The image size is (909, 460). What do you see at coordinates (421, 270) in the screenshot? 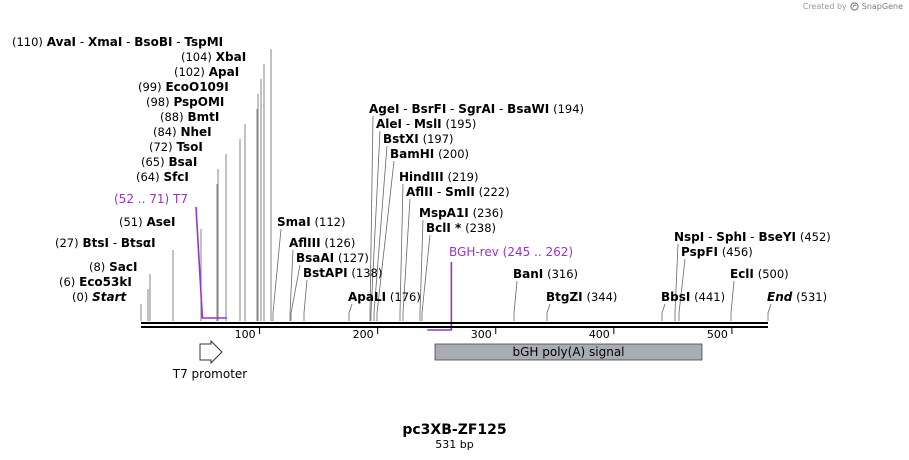
I see `leader-line-s236` at bounding box center [421, 270].